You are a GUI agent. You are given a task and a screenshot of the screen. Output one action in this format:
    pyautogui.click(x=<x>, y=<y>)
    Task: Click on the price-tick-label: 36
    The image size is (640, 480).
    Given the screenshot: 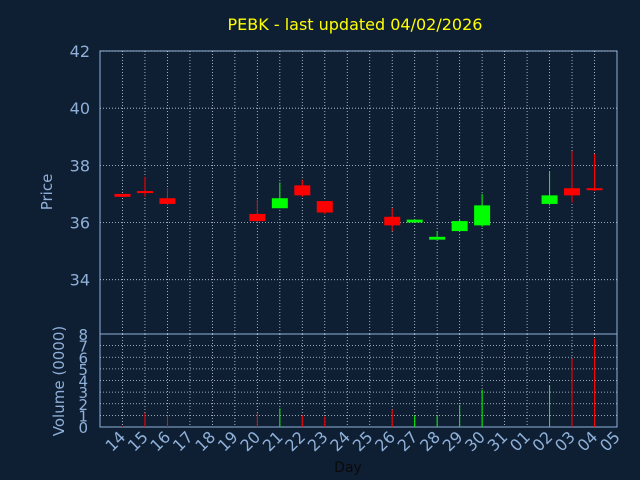 What is the action you would take?
    pyautogui.click(x=80, y=223)
    